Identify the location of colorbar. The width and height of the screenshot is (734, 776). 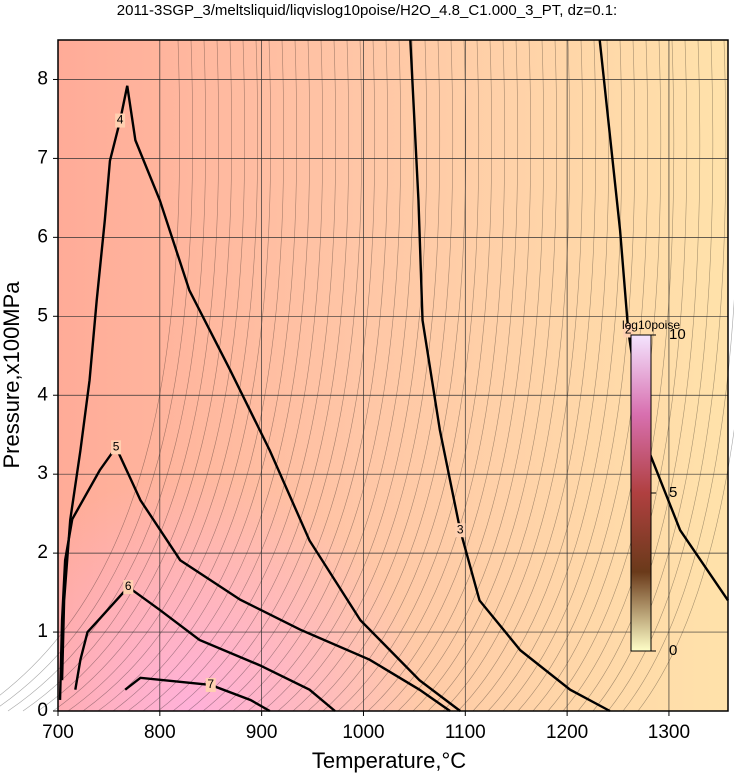
(641, 493).